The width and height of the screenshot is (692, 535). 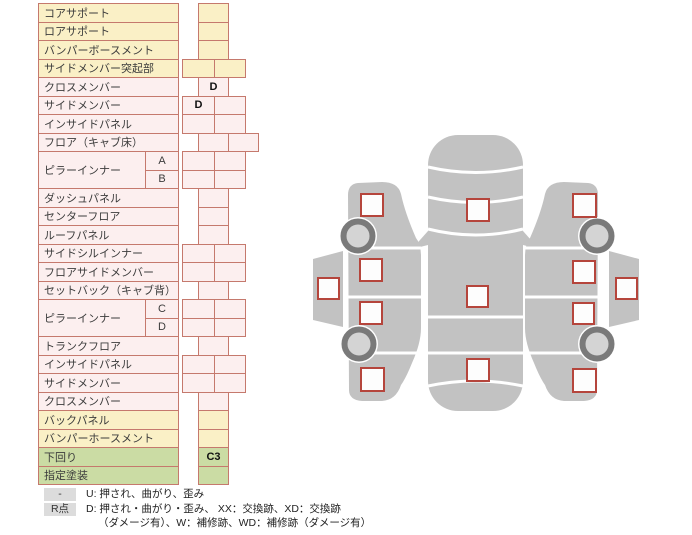 I want to click on legend-key-dash: -, so click(x=60, y=494).